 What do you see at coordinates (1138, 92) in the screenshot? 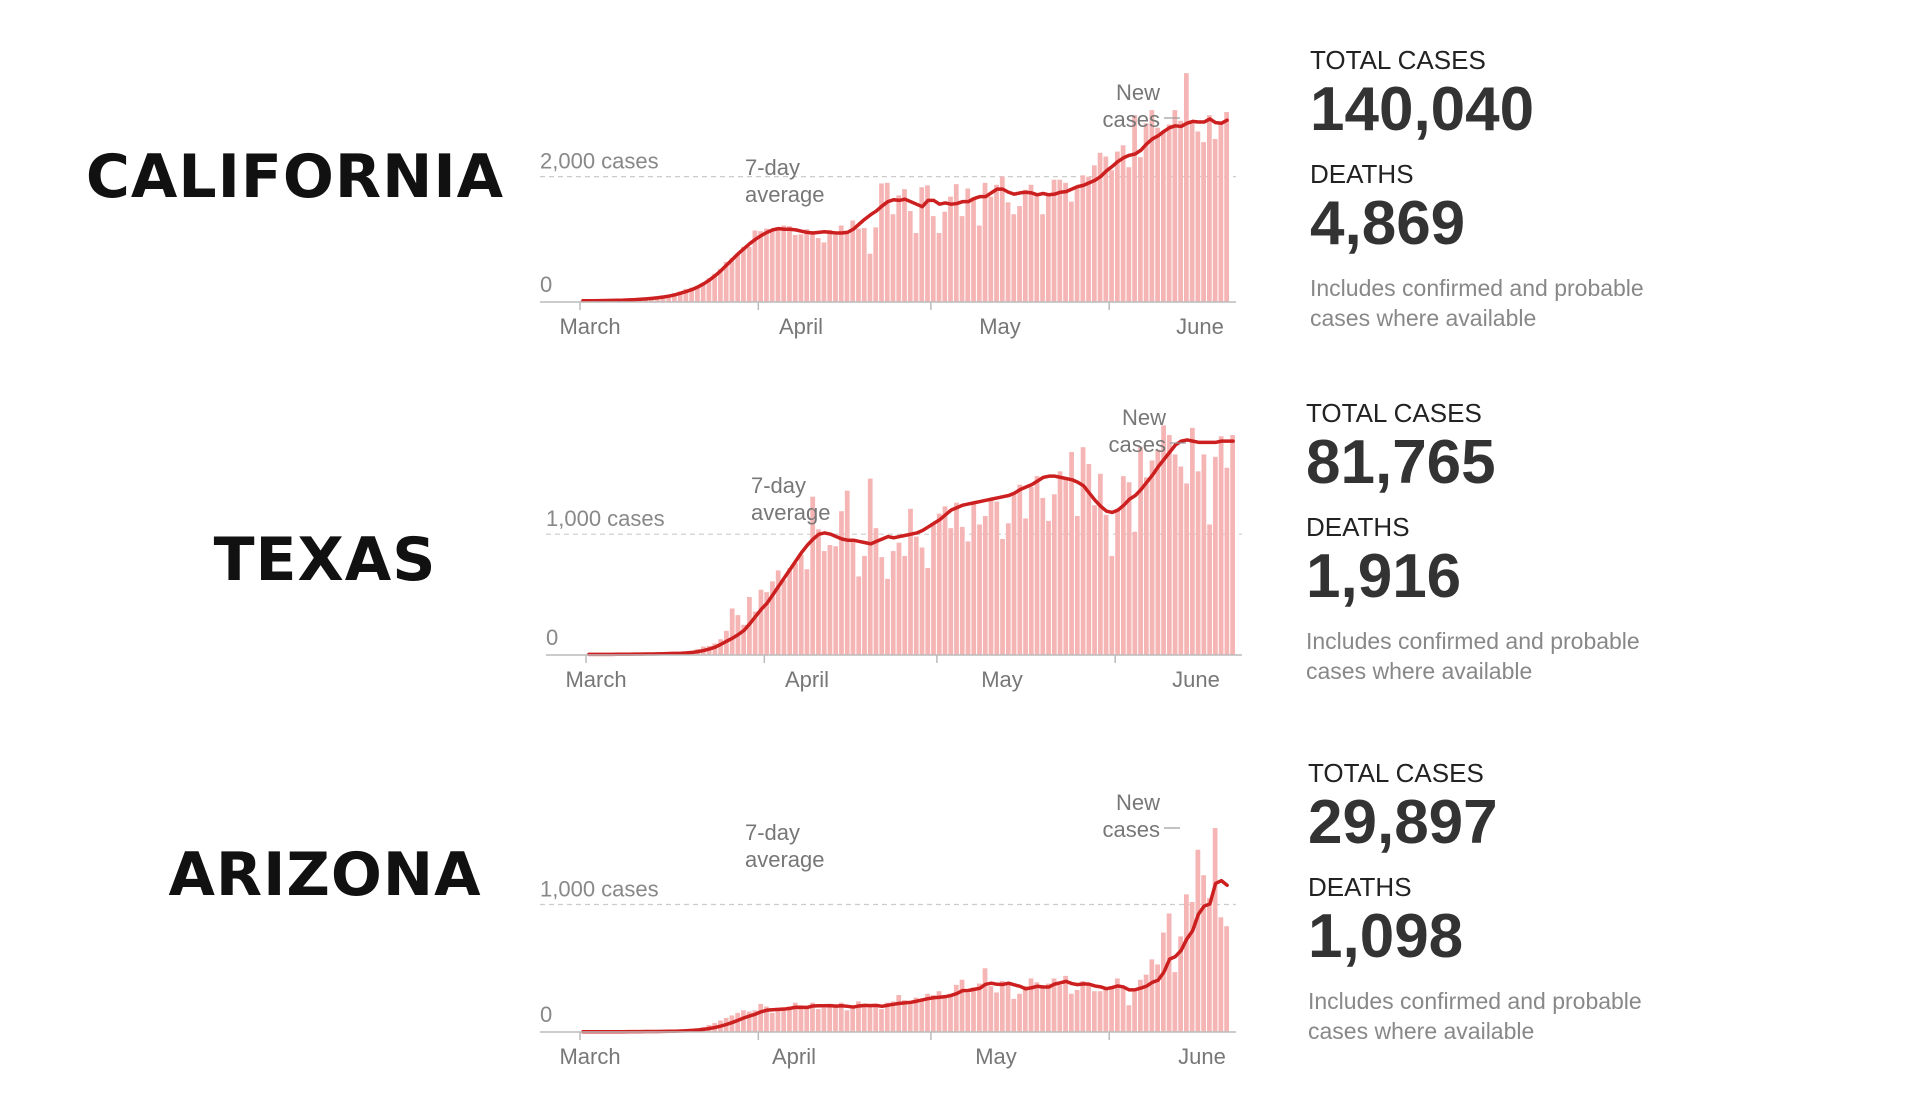
I see `new-cases-annotation-line-1: New` at bounding box center [1138, 92].